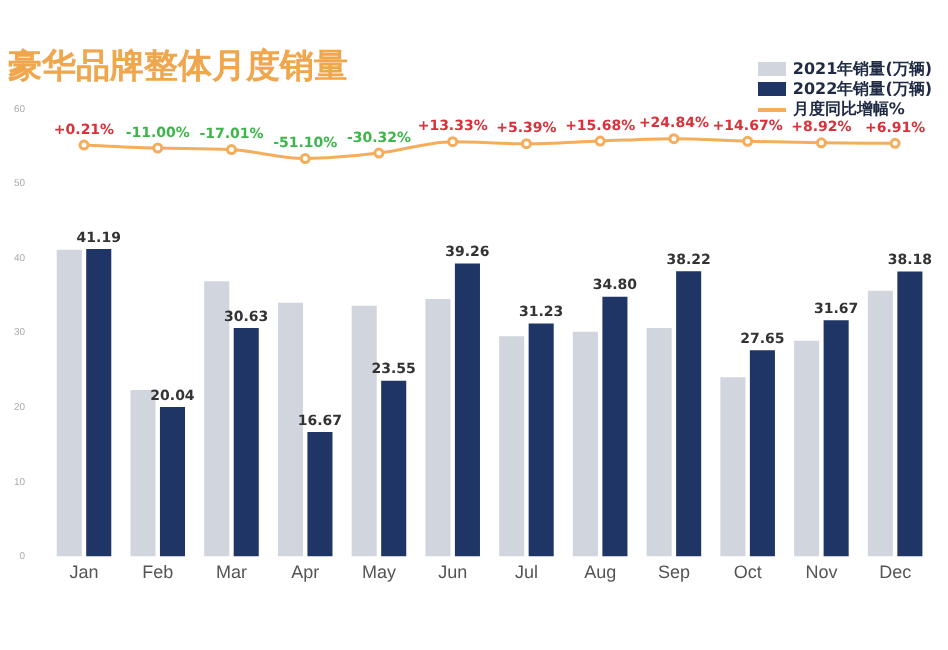 This screenshot has height=650, width=948. I want to click on x-tick-label: Nov, so click(822, 572).